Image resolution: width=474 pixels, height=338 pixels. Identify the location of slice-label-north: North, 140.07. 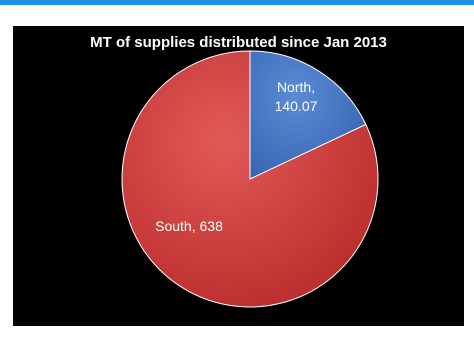
(296, 96).